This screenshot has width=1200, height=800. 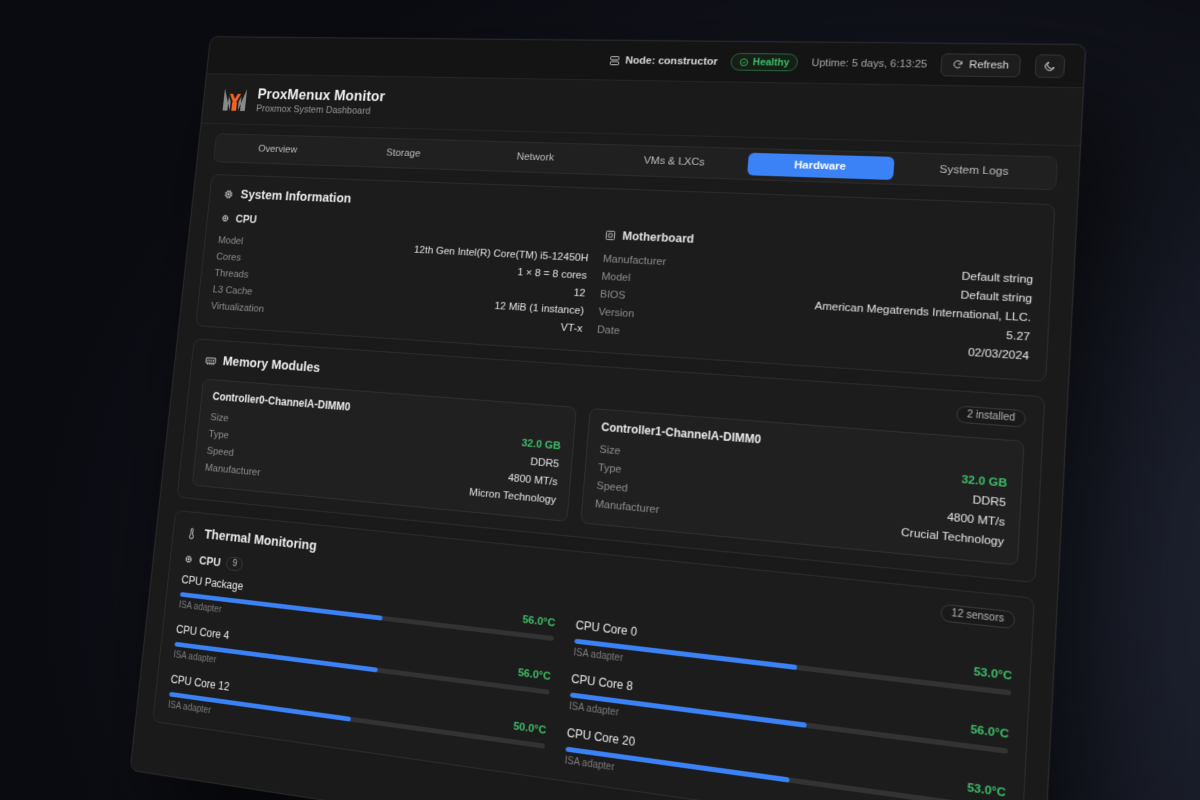 I want to click on proxmenux-m-logo-icon, so click(x=235, y=99).